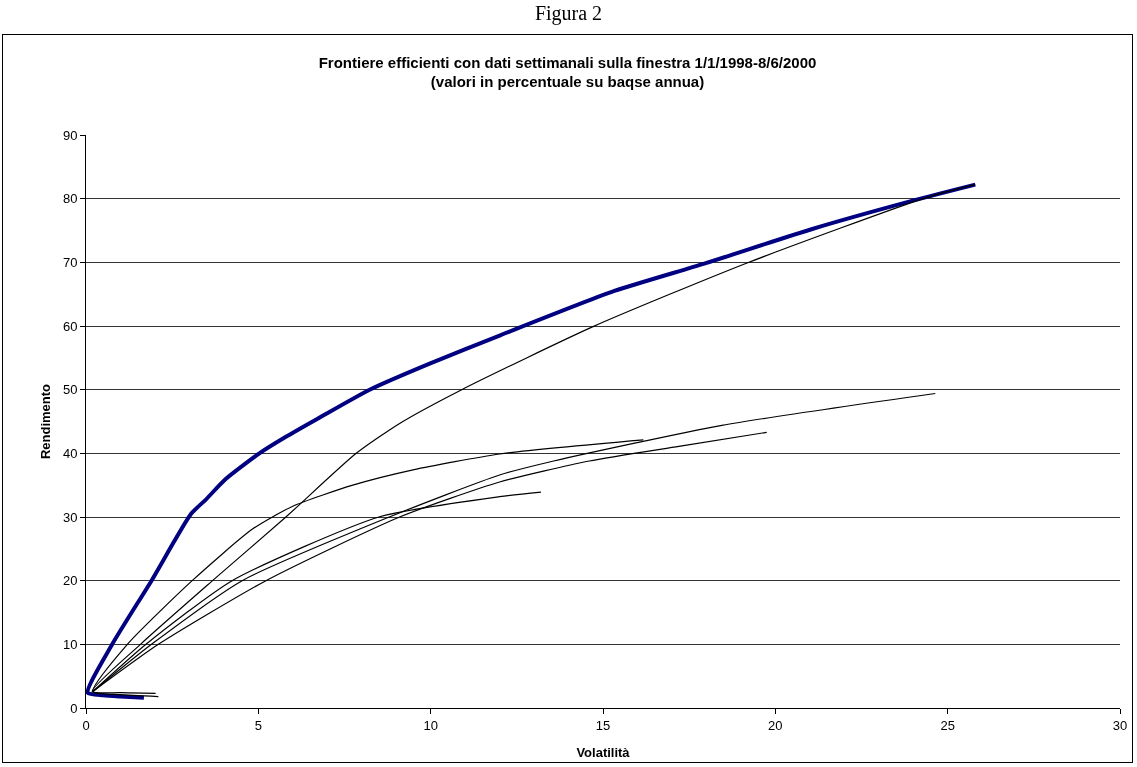  I want to click on y-tick-label: 20, so click(70, 581).